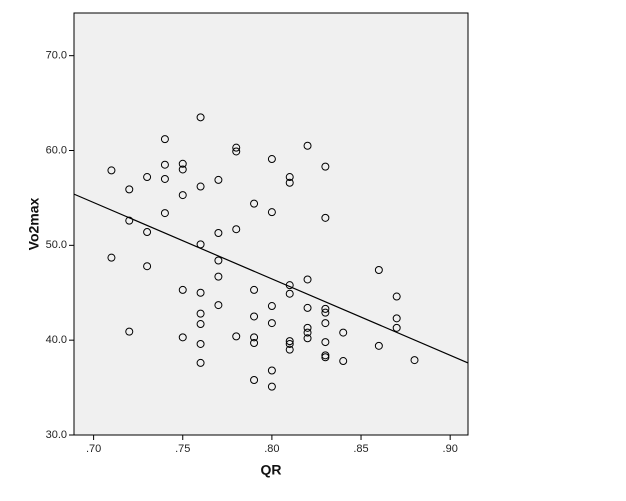 The height and width of the screenshot is (501, 626). What do you see at coordinates (271, 470) in the screenshot?
I see `x-axis-title: QR` at bounding box center [271, 470].